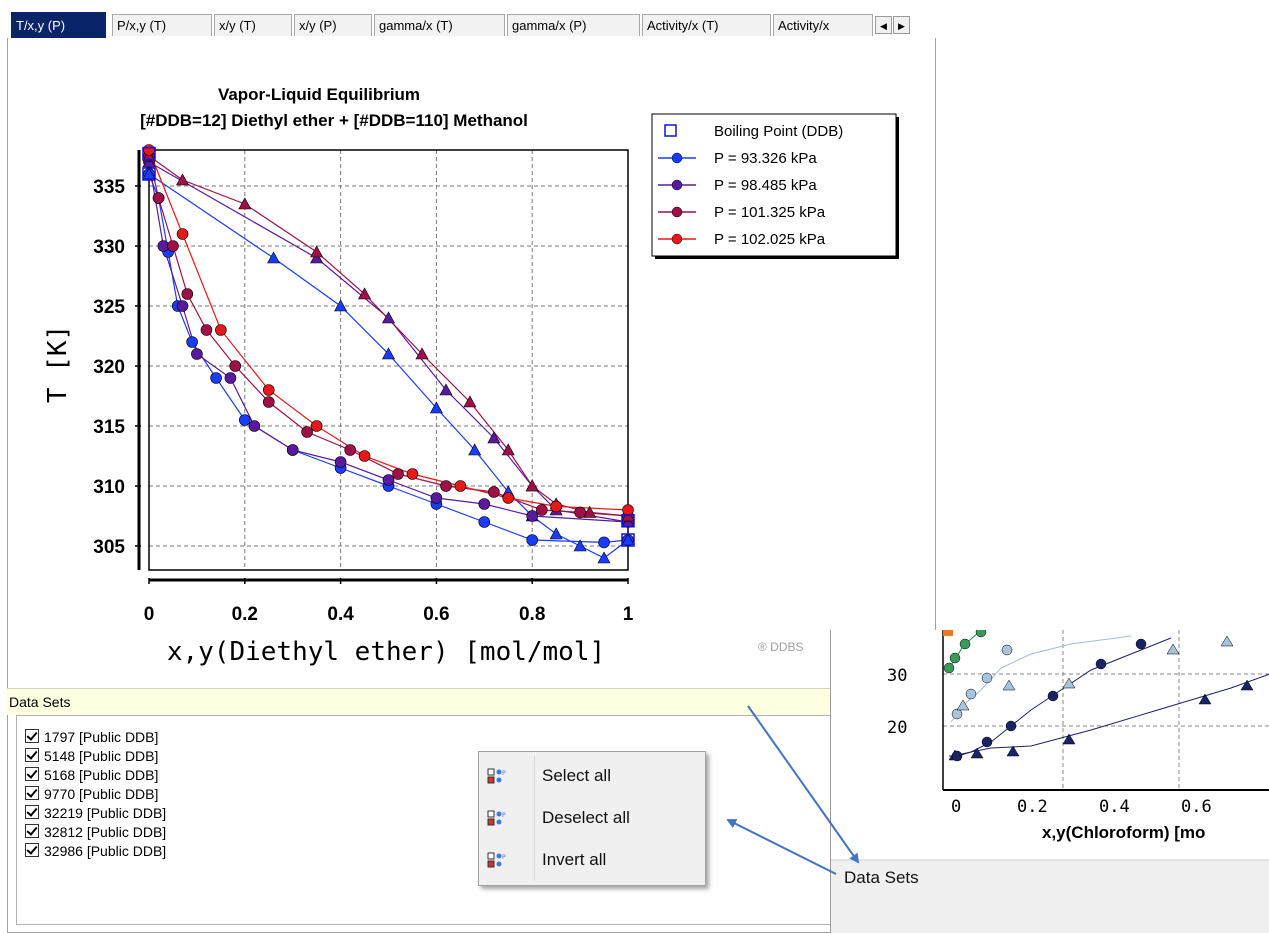 The width and height of the screenshot is (1269, 933). What do you see at coordinates (706, 25) in the screenshot?
I see `tab-activity-t: Activity/x (T)` at bounding box center [706, 25].